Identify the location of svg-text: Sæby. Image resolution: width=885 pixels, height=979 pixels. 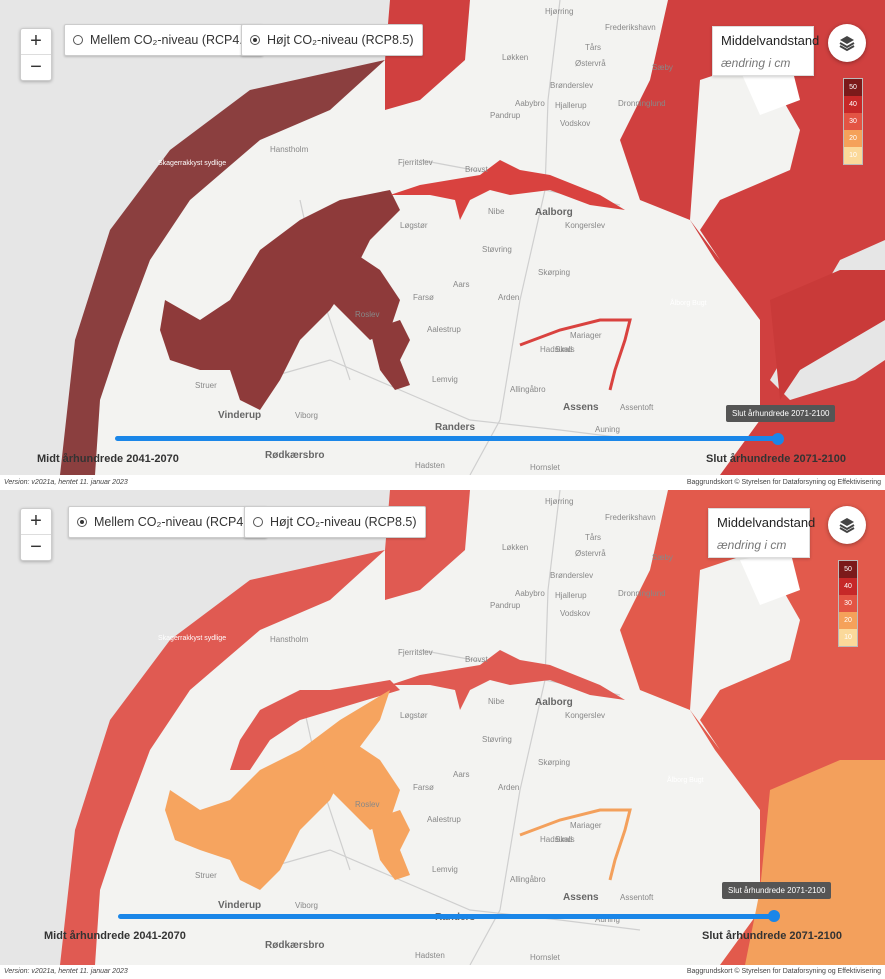
(662, 67).